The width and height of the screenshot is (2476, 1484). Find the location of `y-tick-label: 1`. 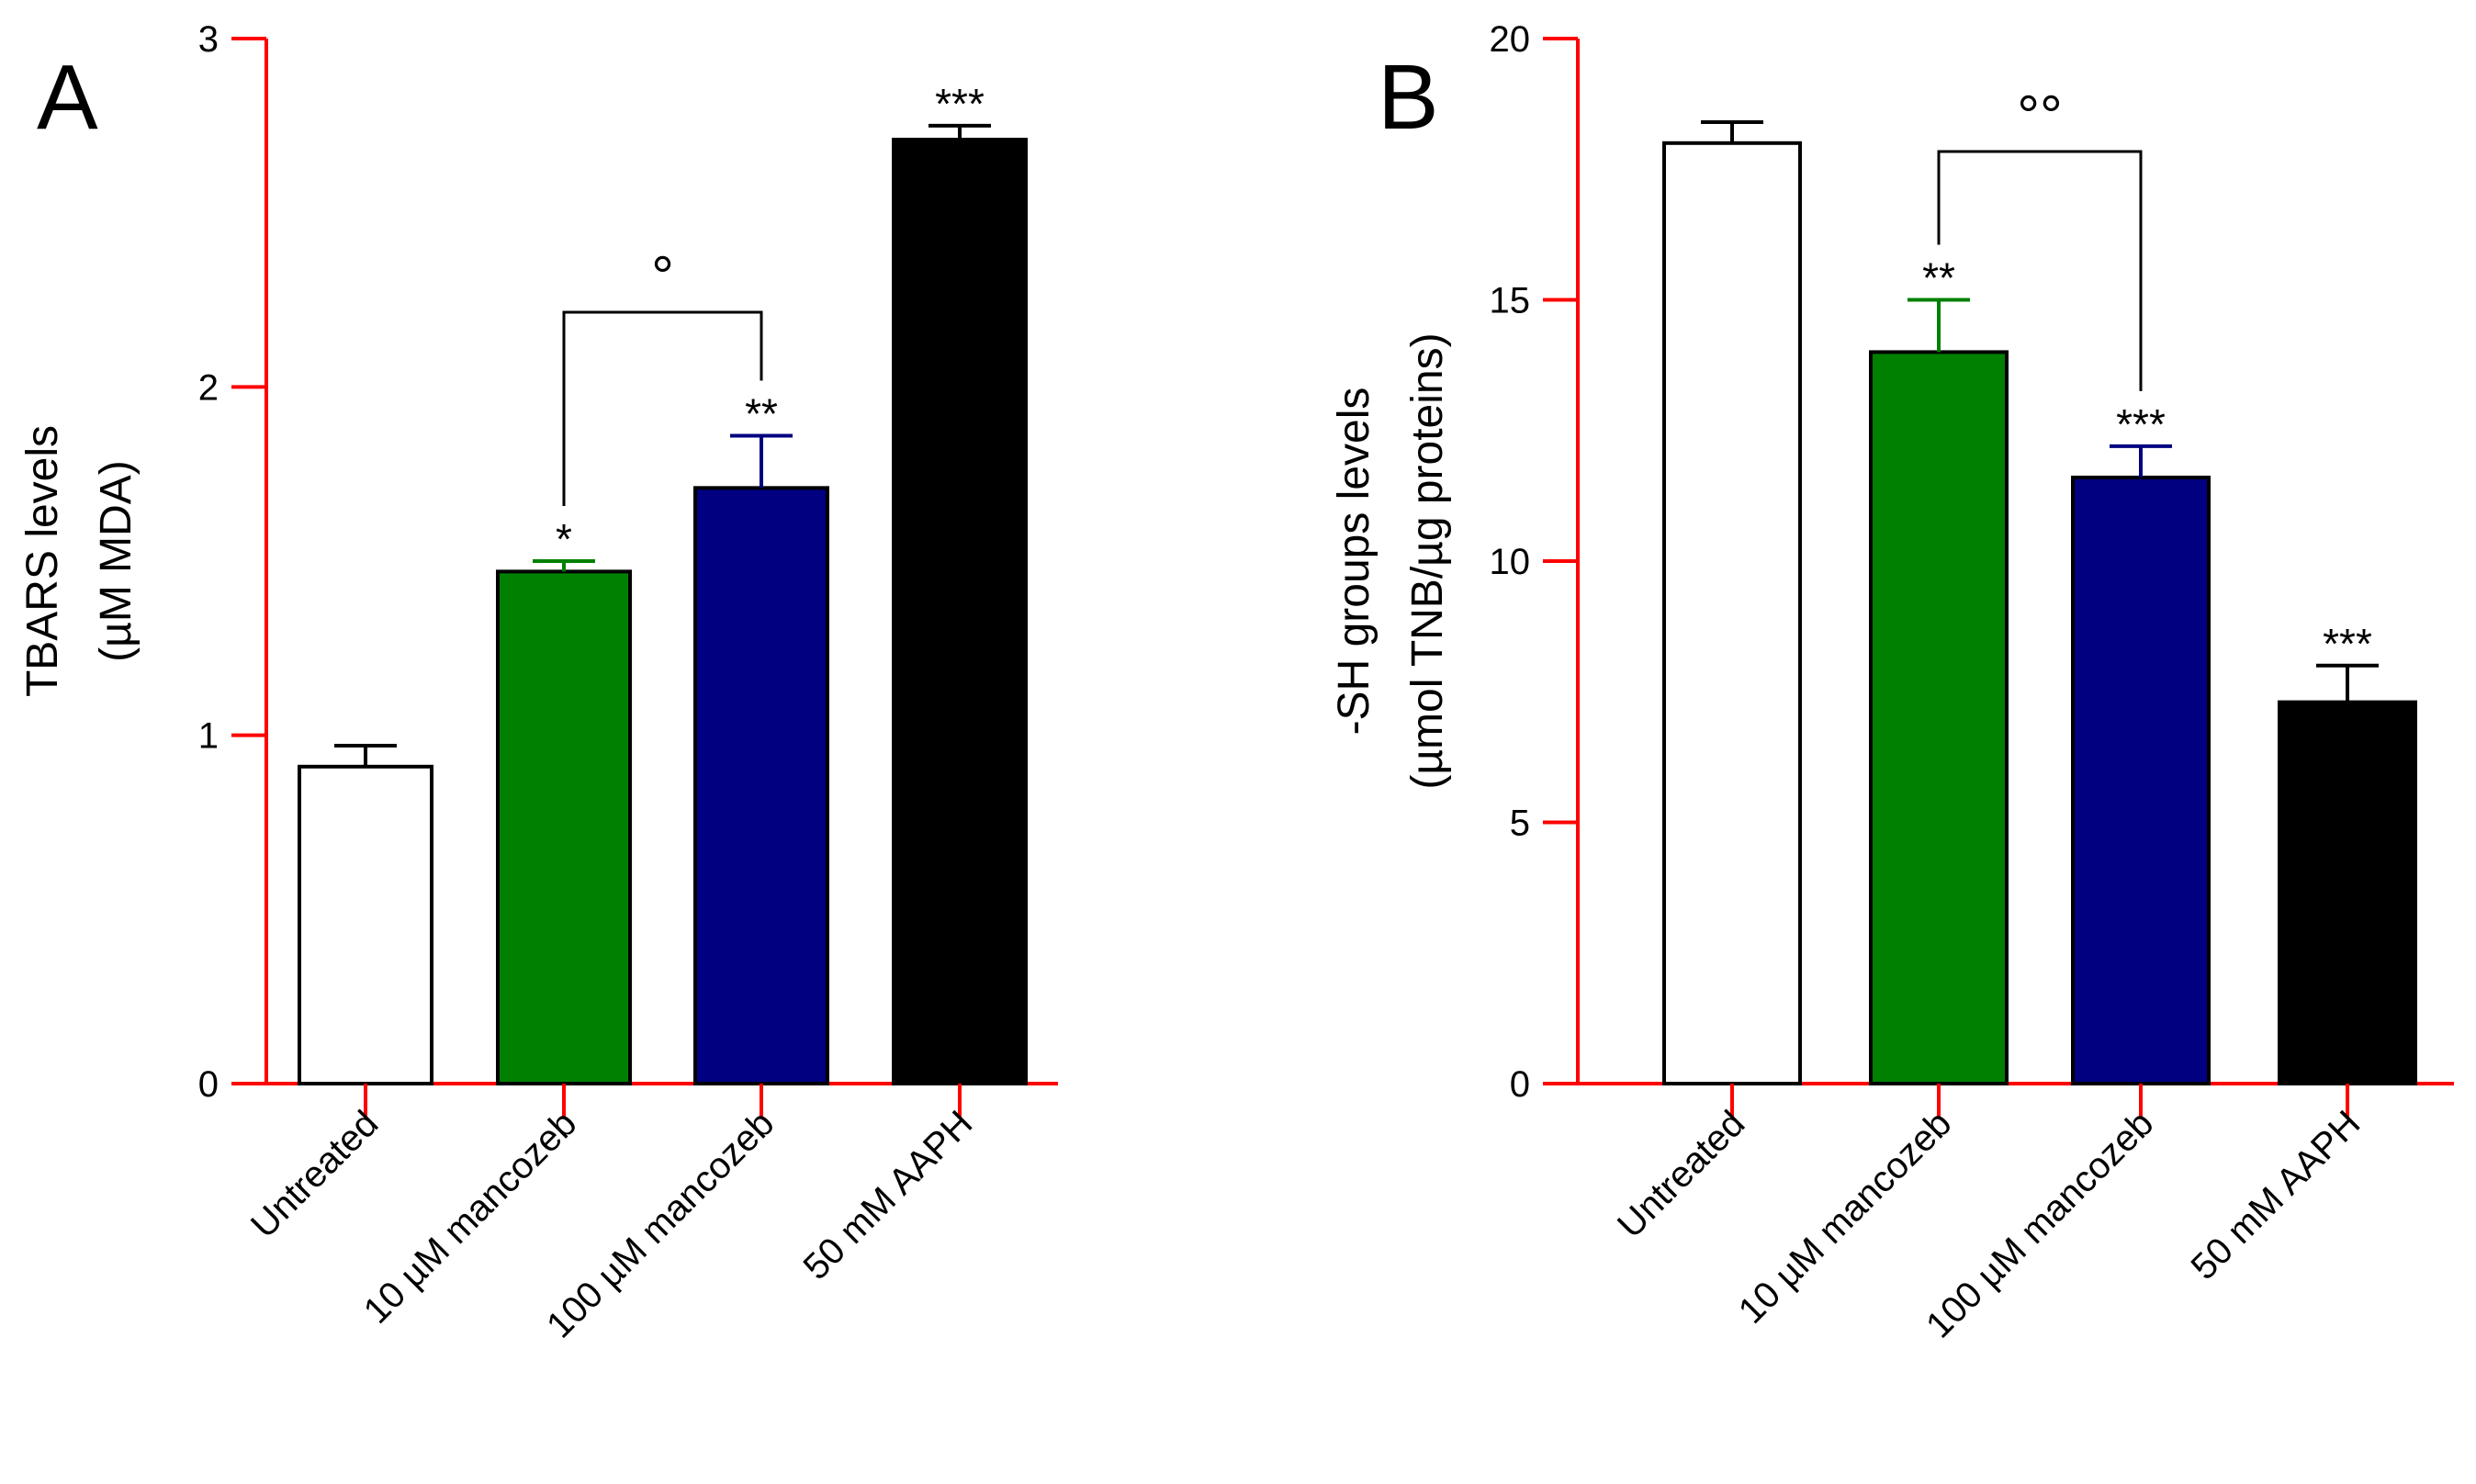

y-tick-label: 1 is located at coordinates (208, 737).